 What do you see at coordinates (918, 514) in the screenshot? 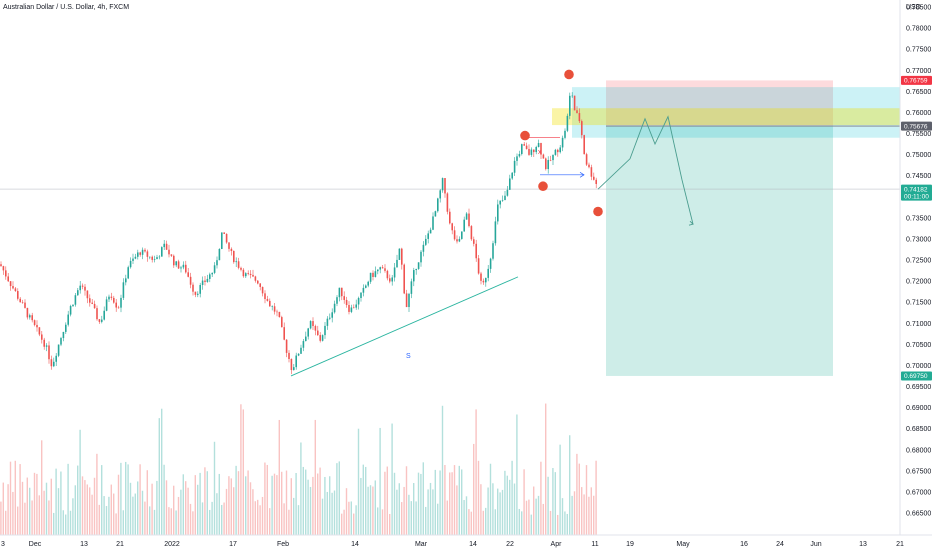
I see `price-tick-label: 0.66500` at bounding box center [918, 514].